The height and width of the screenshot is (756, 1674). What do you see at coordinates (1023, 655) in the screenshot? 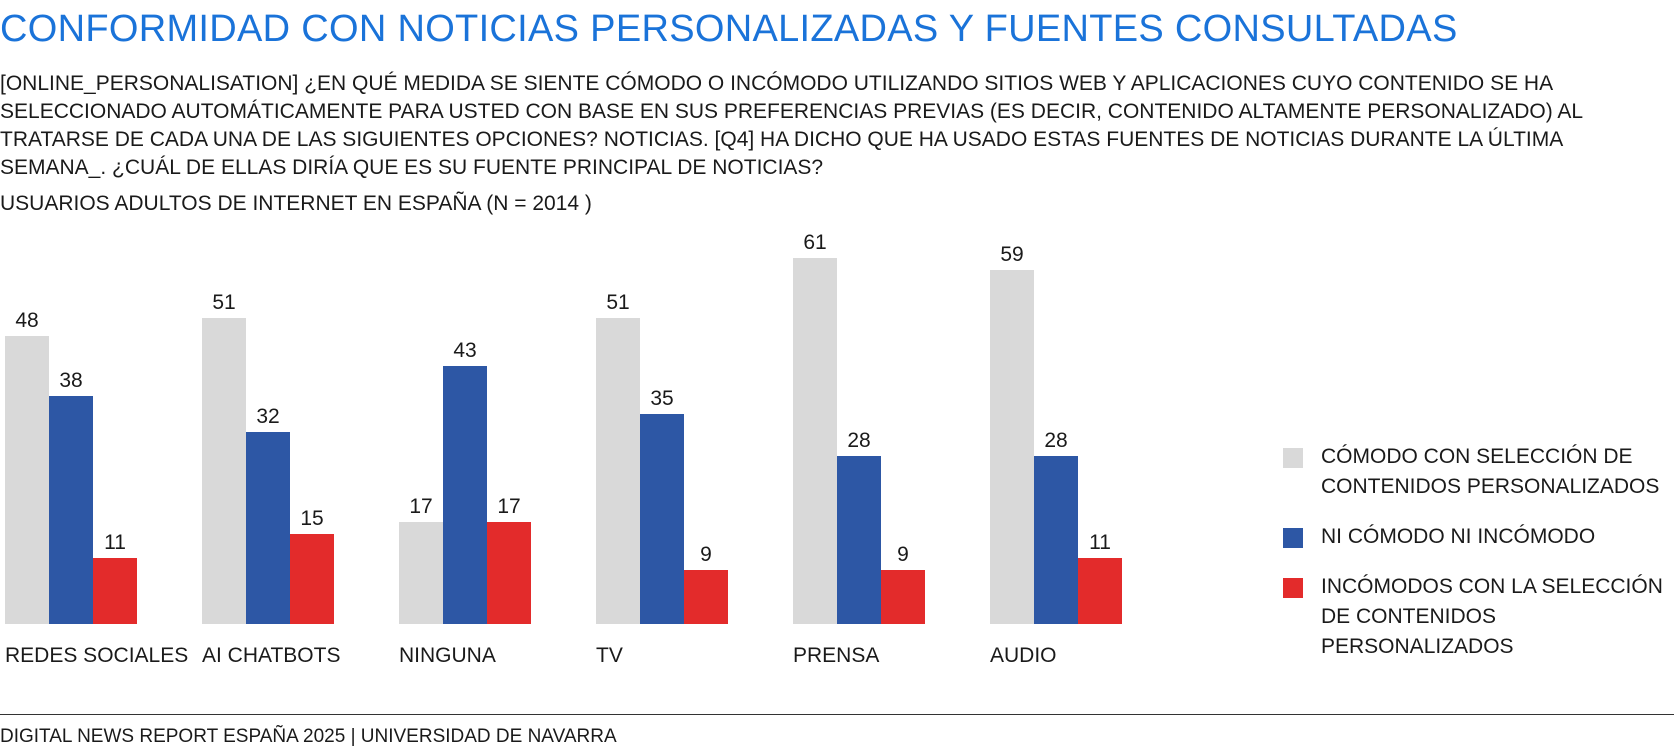
I see `category-label: AUDIO` at bounding box center [1023, 655].